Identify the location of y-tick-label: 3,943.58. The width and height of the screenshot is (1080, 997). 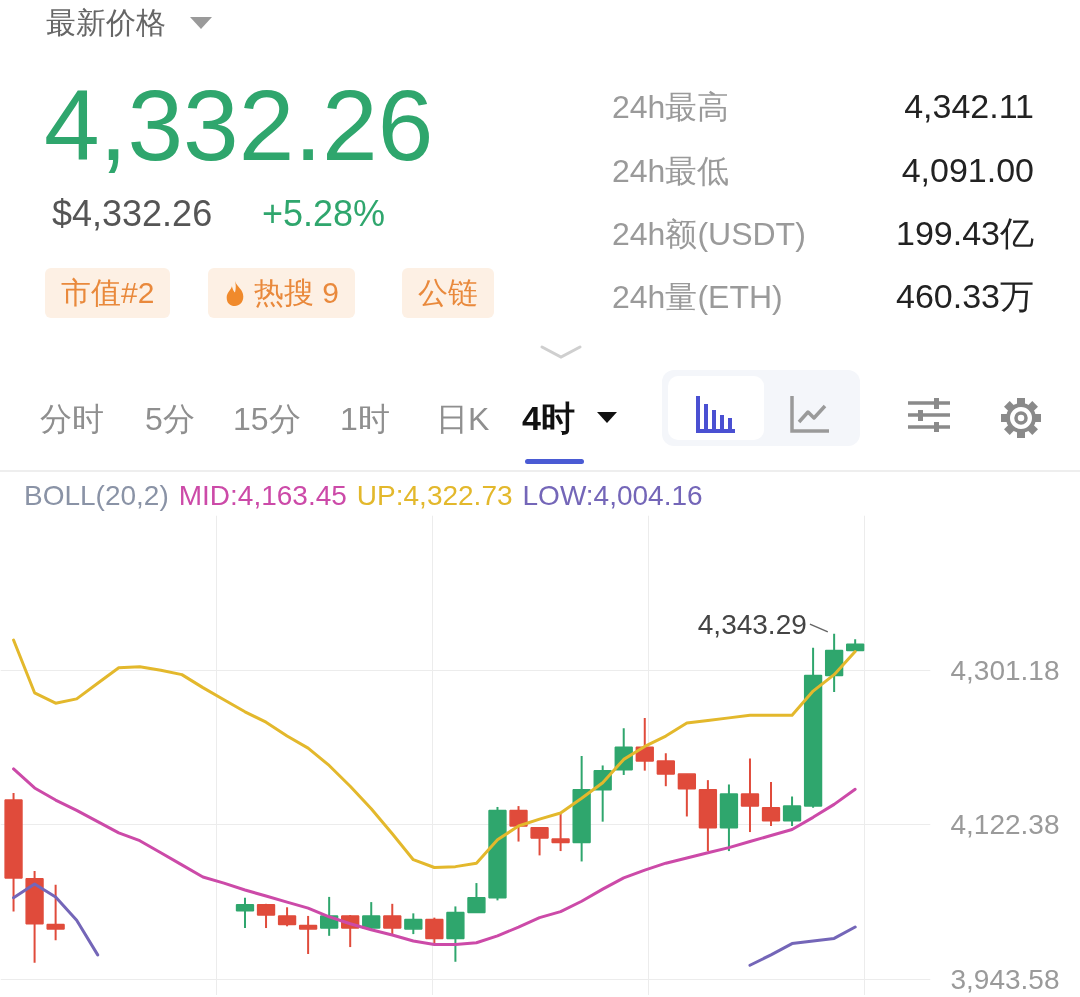
(1005, 979).